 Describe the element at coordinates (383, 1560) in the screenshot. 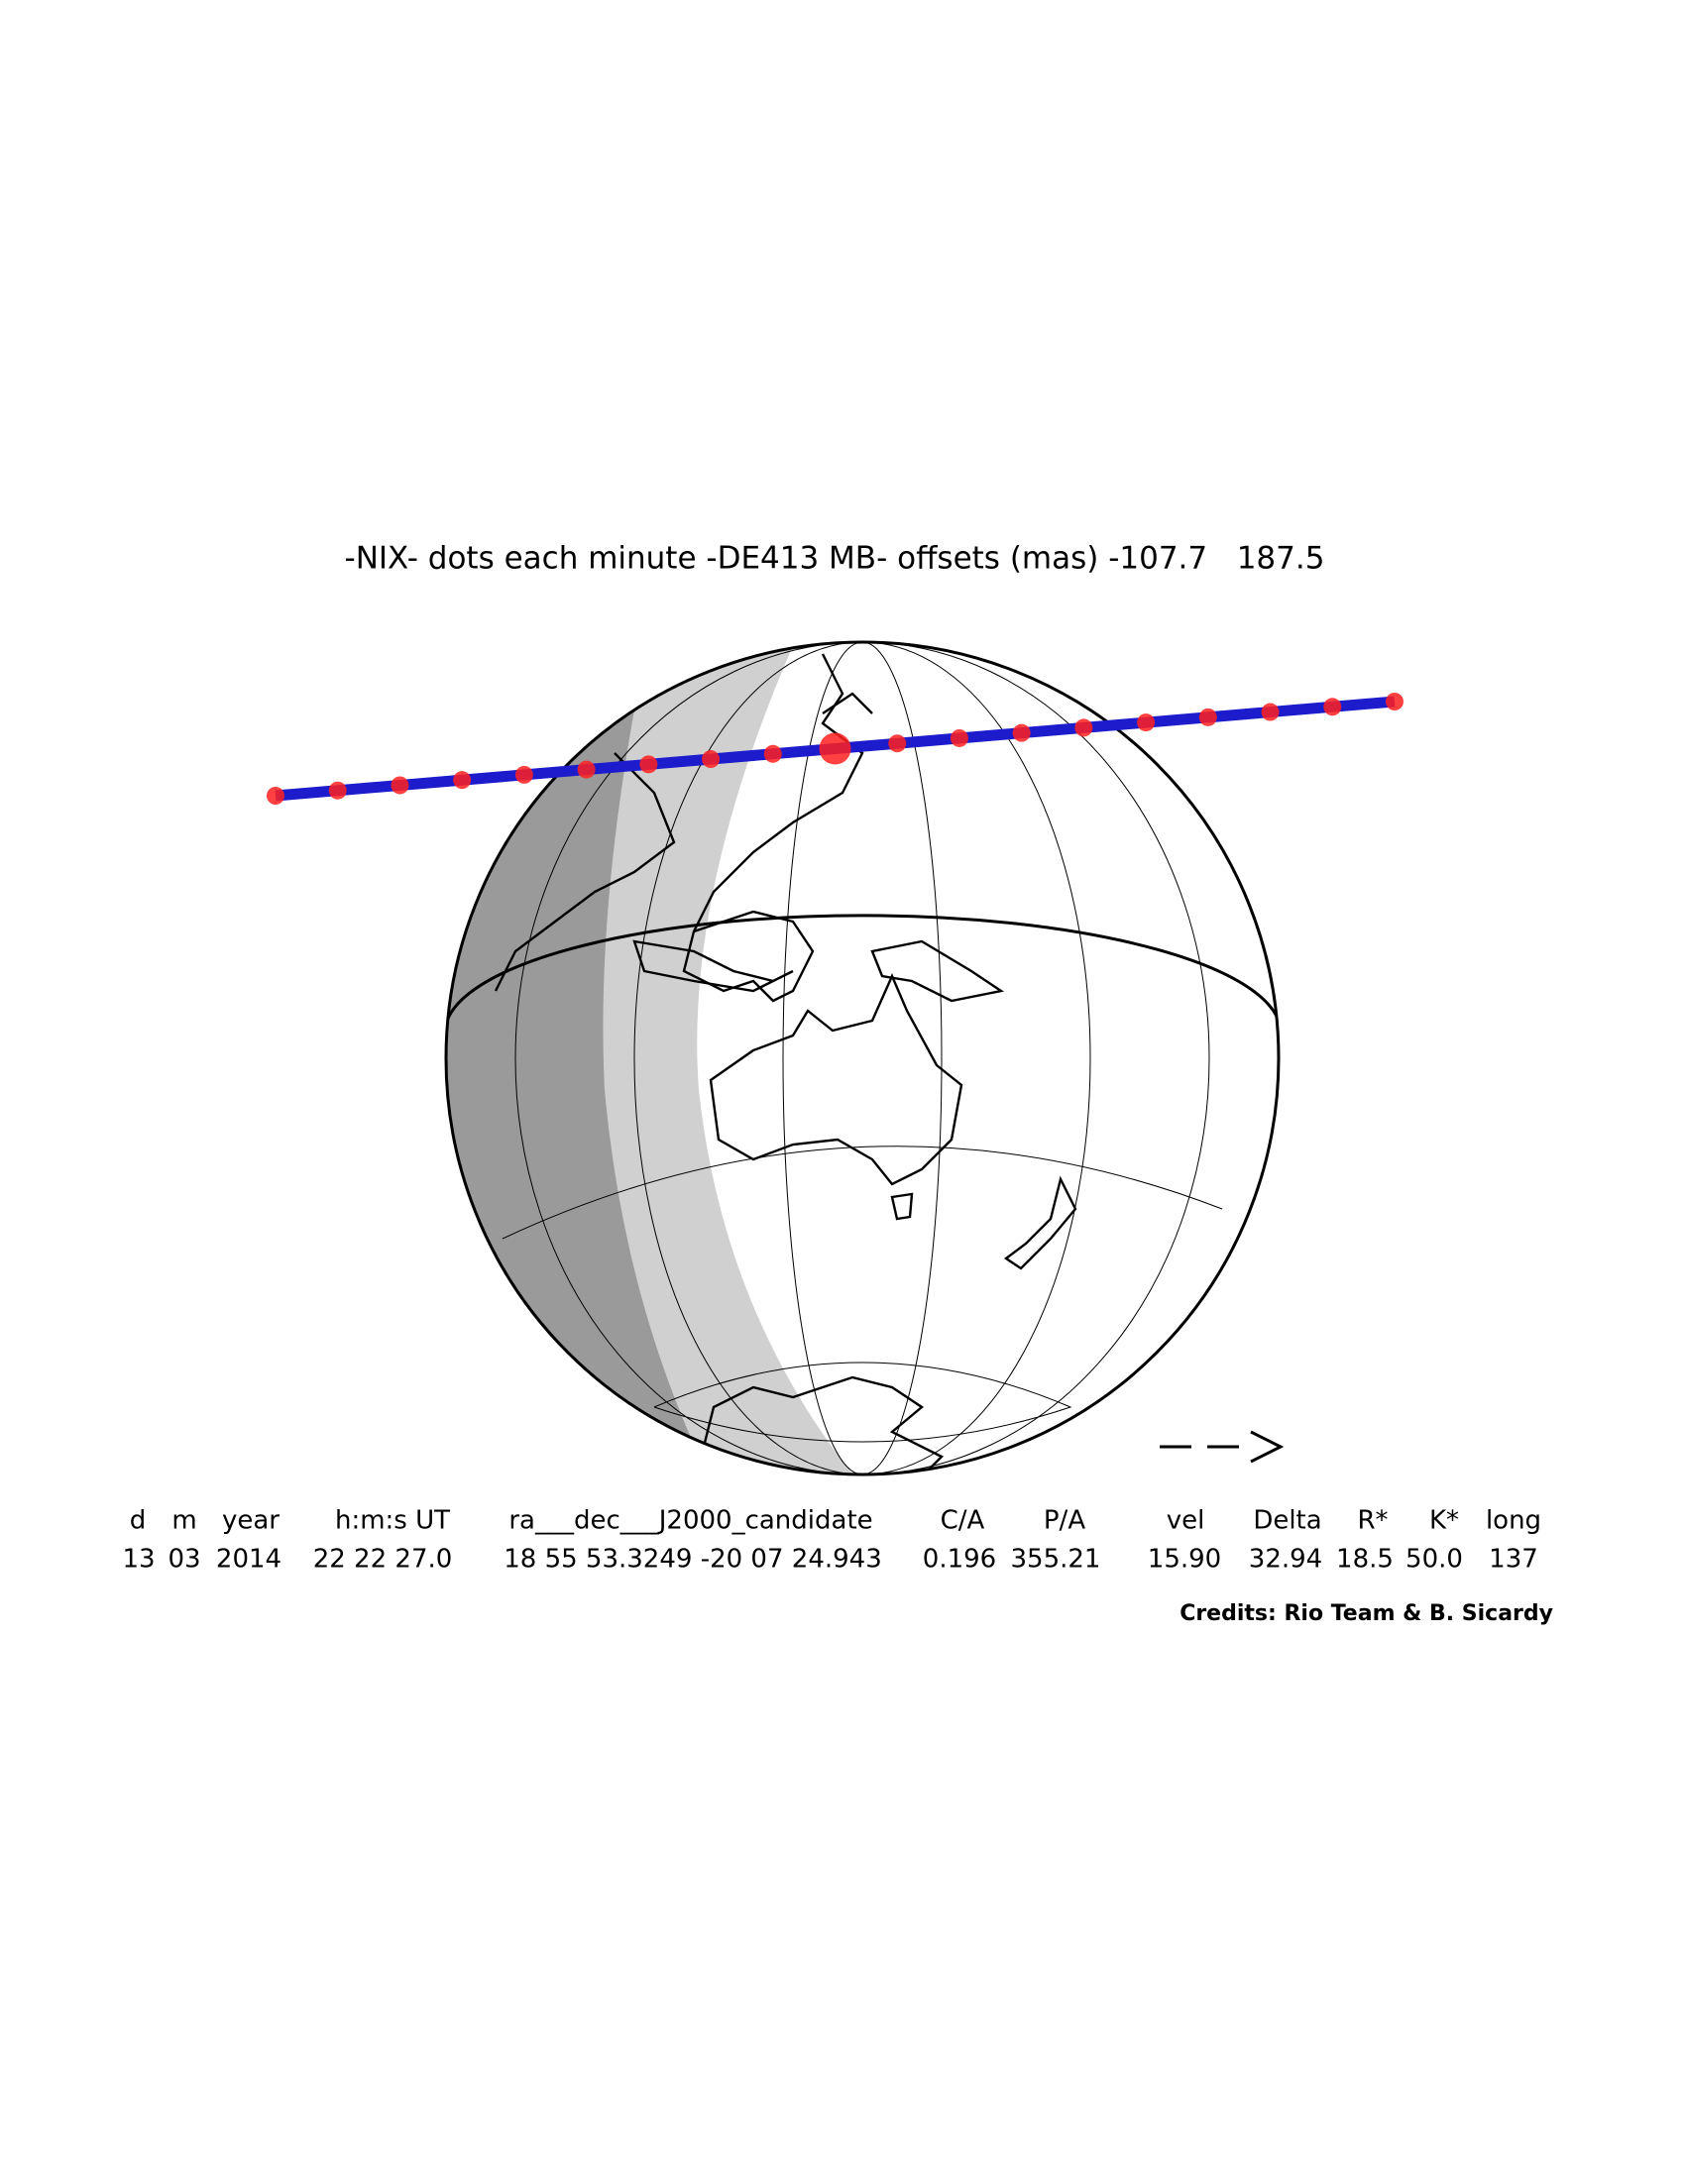

I see `table-value: 22 22 27.0` at that location.